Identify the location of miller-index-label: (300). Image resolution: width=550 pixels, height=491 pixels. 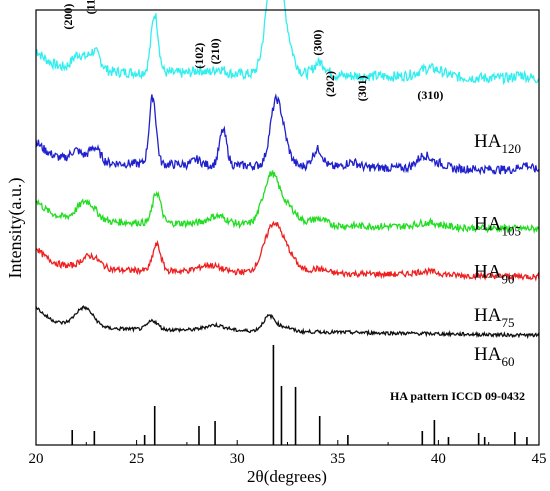
(318, 43).